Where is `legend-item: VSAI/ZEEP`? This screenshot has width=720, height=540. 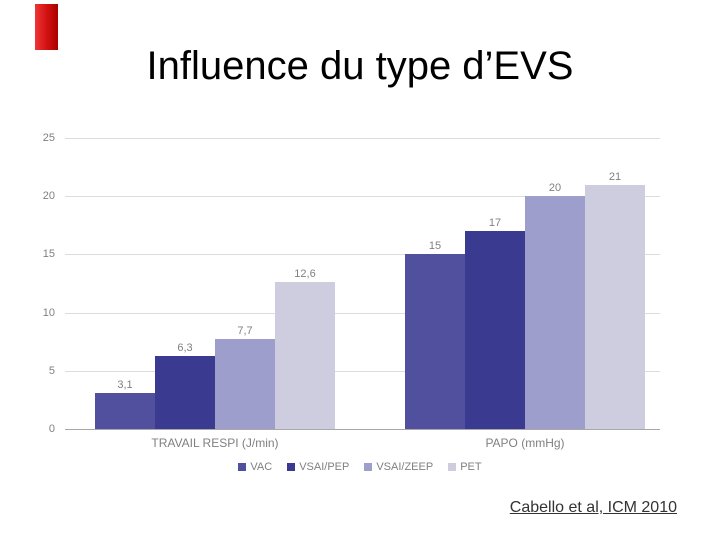
legend-item: VSAI/ZEEP is located at coordinates (398, 467).